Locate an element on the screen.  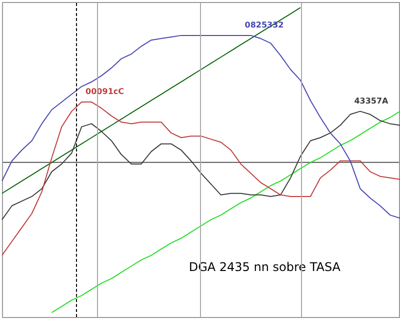
series-label: 00091cC is located at coordinates (105, 91).